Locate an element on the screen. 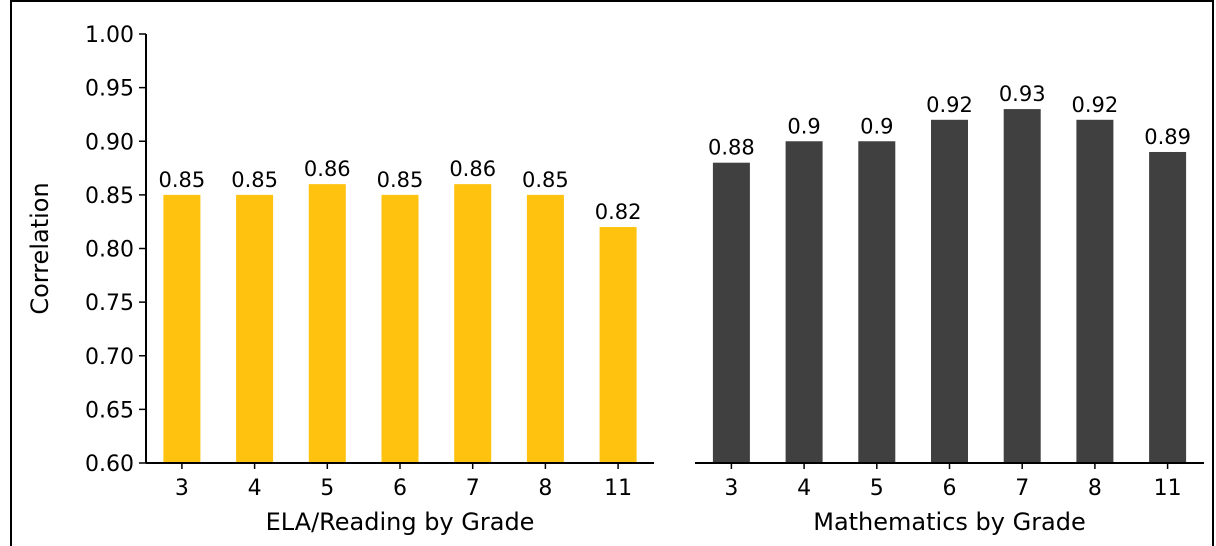  data-label-grade-11: 0.82 is located at coordinates (618, 212).